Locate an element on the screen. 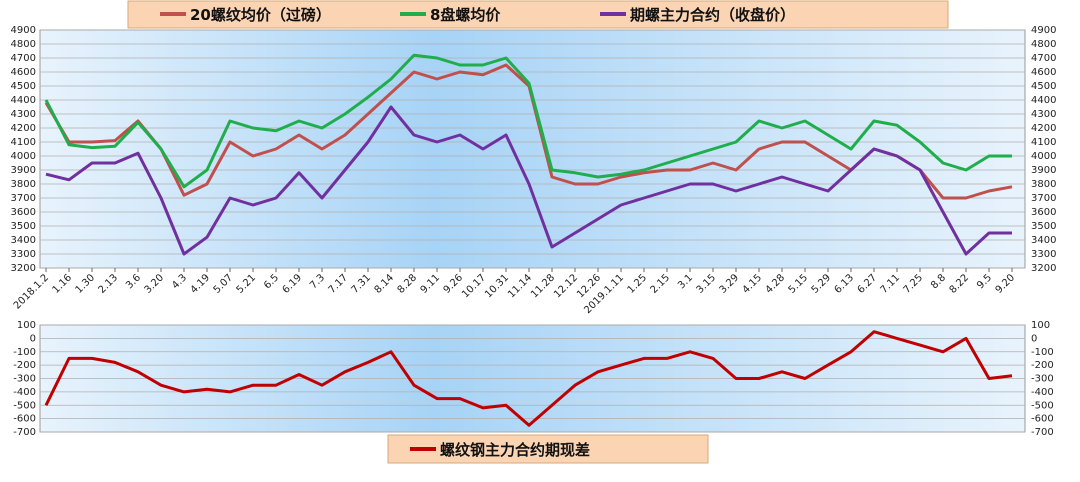 The width and height of the screenshot is (1080, 482). x-tick-label: 2018.1.2 is located at coordinates (31, 291).